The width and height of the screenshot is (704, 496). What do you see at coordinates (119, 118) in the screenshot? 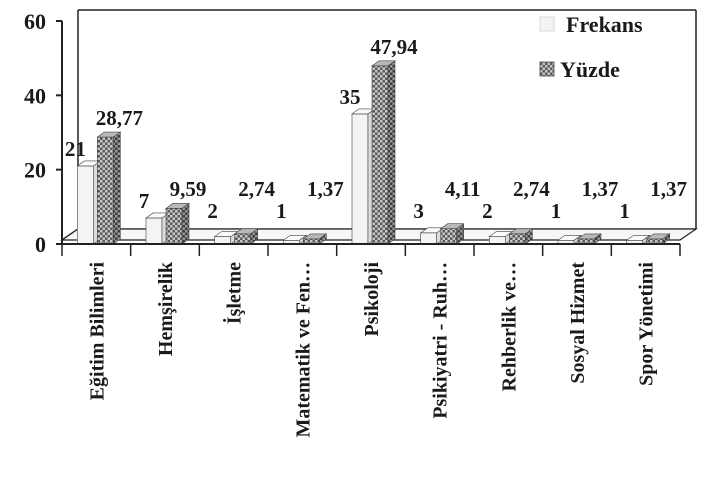
I see `data-label-yuzde: 28,77` at bounding box center [119, 118].